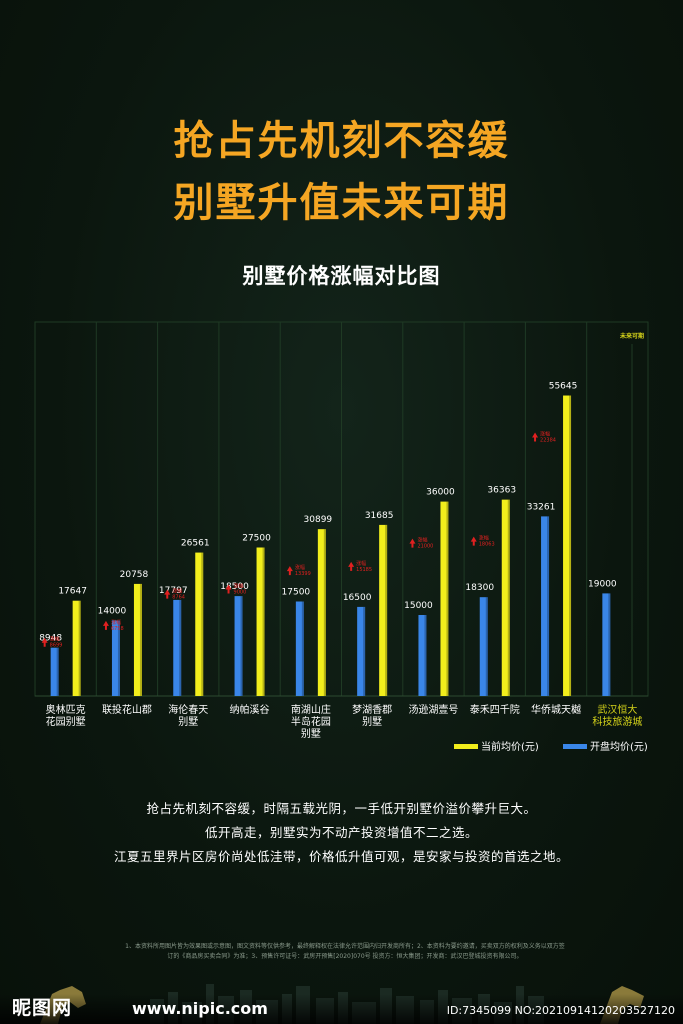 Image resolution: width=683 pixels, height=1024 pixels. What do you see at coordinates (501, 491) in the screenshot?
I see `current-price-label: 36363` at bounding box center [501, 491].